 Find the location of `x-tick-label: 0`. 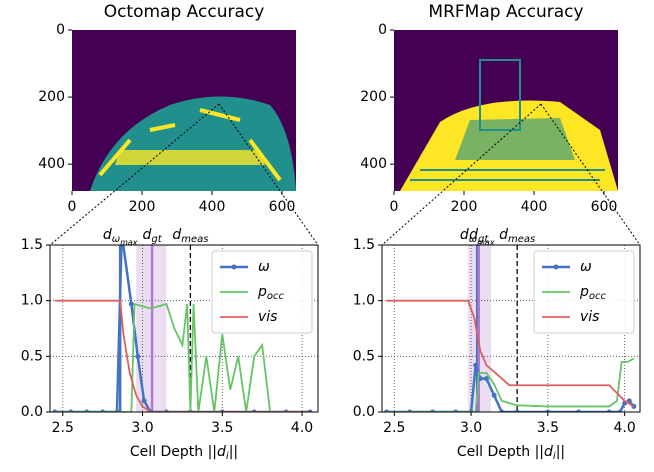

x-tick-label: 0 is located at coordinates (72, 207).